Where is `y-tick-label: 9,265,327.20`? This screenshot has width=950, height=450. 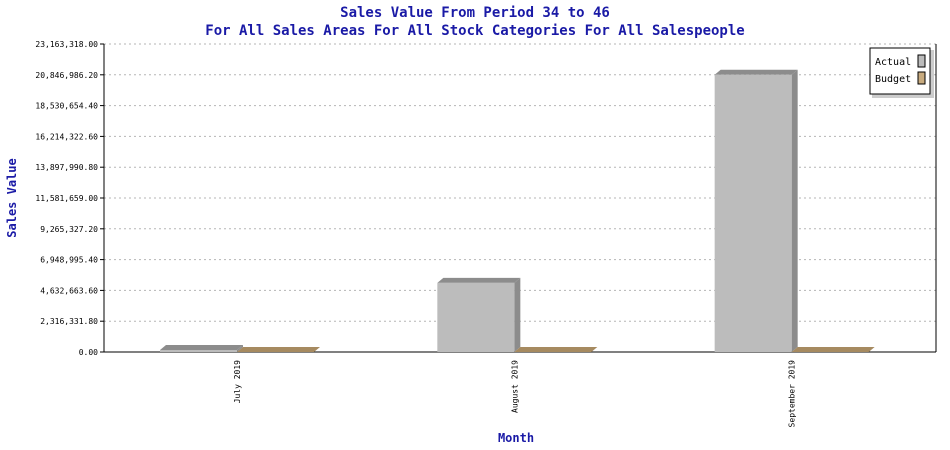
y-tick-label: 9,265,327.20 is located at coordinates (69, 229).